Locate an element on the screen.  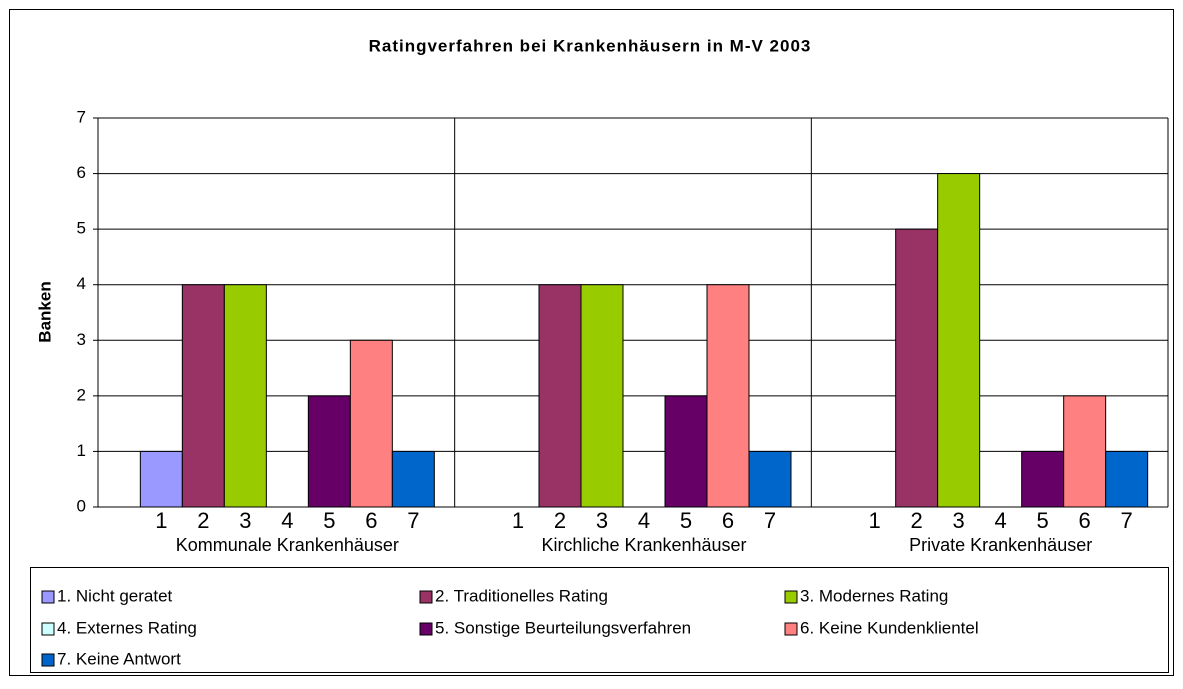
y-tick-label: 7 is located at coordinates (81, 116).